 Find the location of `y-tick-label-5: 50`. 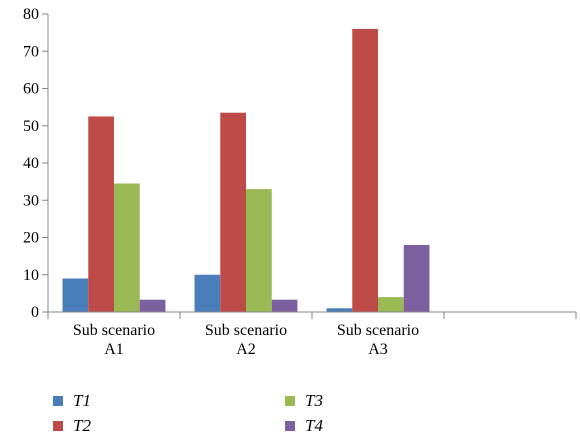

y-tick-label-5: 50 is located at coordinates (31, 126).